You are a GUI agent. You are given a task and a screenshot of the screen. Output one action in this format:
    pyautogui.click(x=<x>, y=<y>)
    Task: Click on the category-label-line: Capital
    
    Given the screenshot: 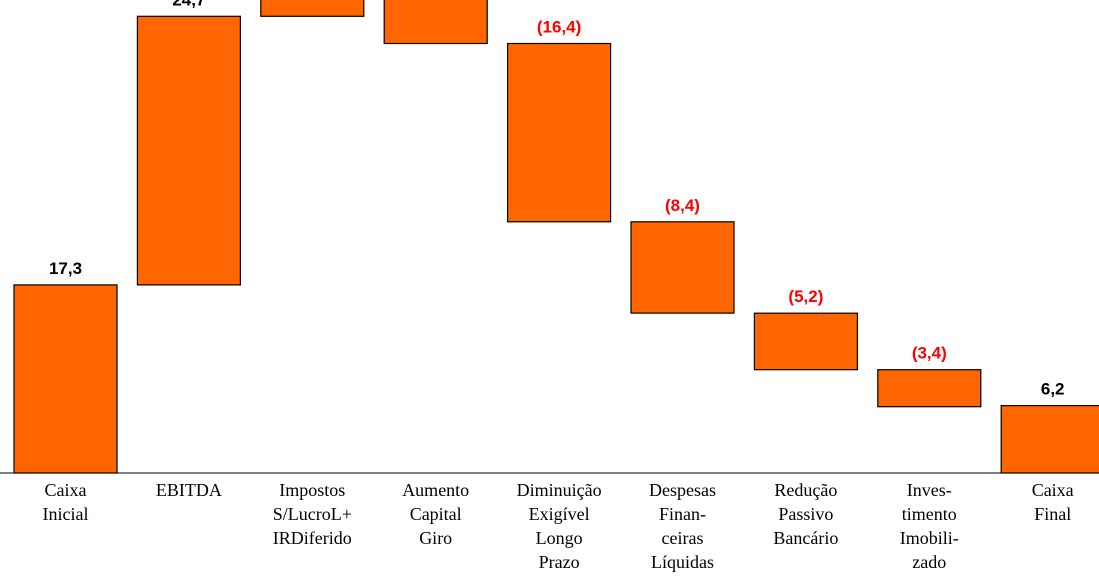 What is the action you would take?
    pyautogui.click(x=436, y=514)
    